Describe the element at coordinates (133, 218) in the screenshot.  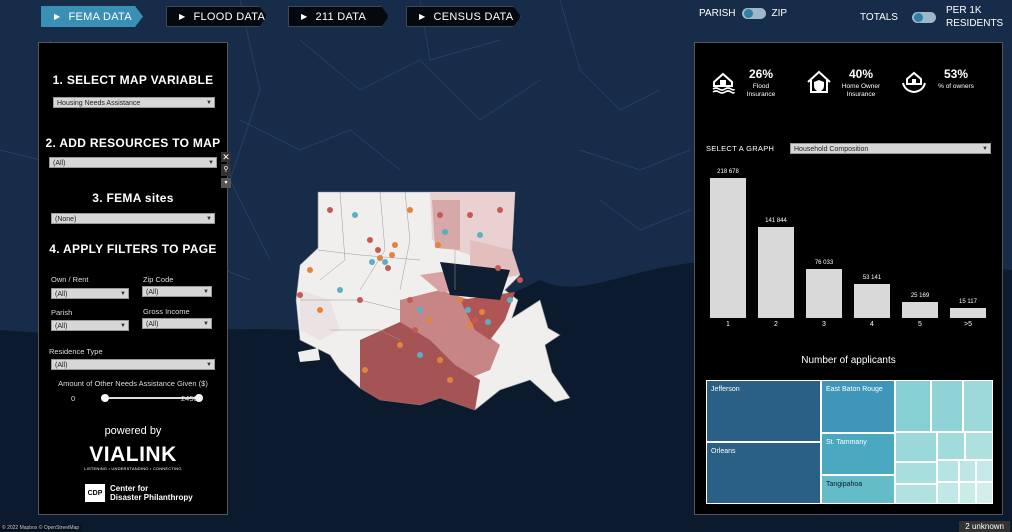
I see `fema-sites-select: (None) ▼` at that location.